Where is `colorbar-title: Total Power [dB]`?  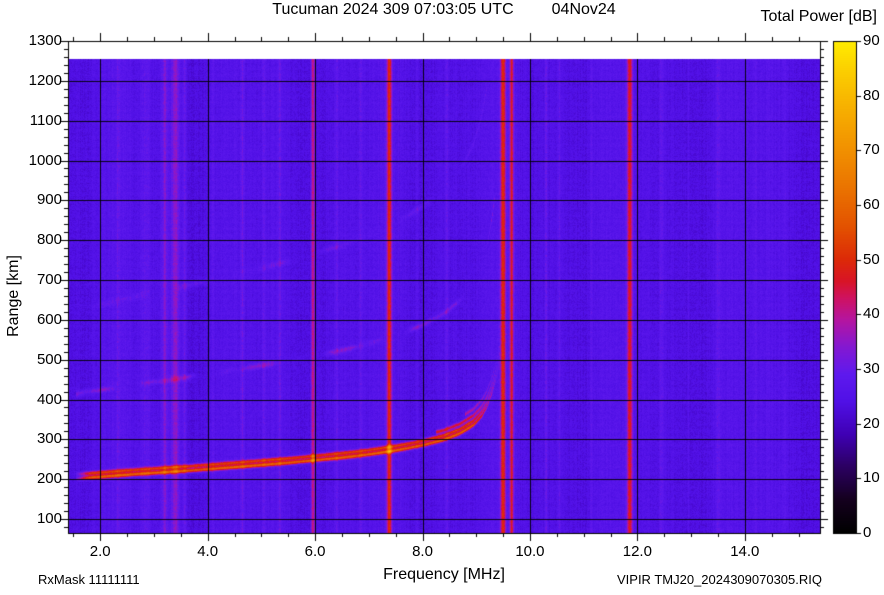 colorbar-title: Total Power [dB] is located at coordinates (819, 16).